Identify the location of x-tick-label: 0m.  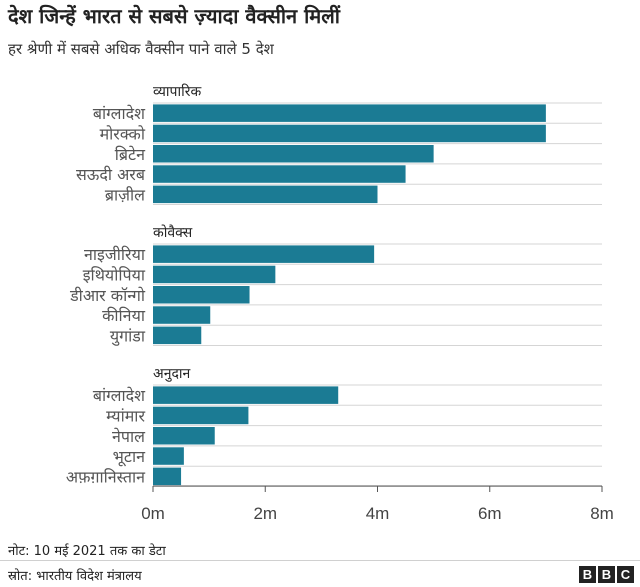
(153, 513).